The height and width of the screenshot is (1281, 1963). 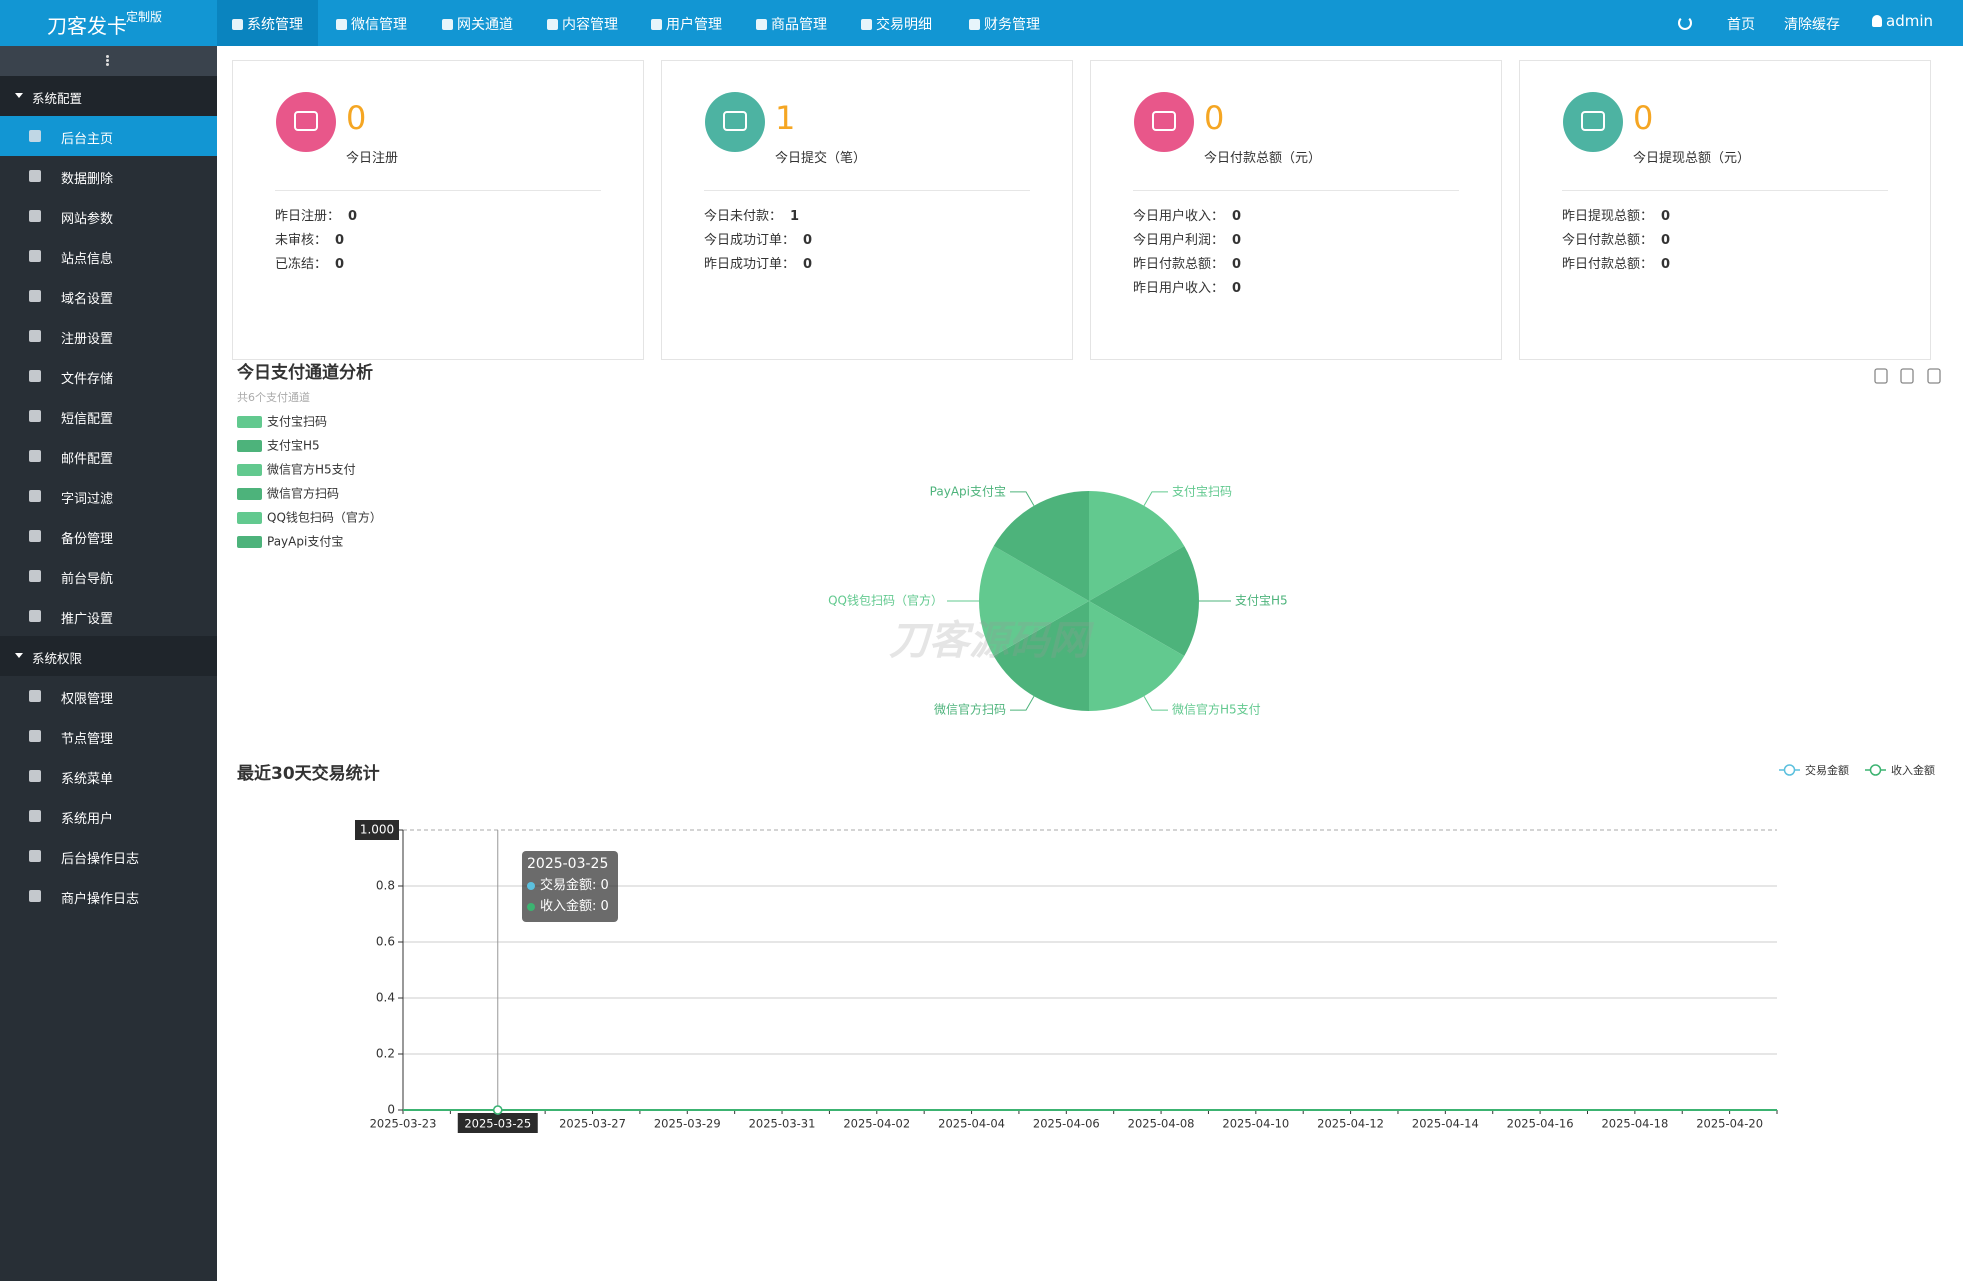 I want to click on stat-label: 今日付款总额（元）, so click(x=1263, y=158).